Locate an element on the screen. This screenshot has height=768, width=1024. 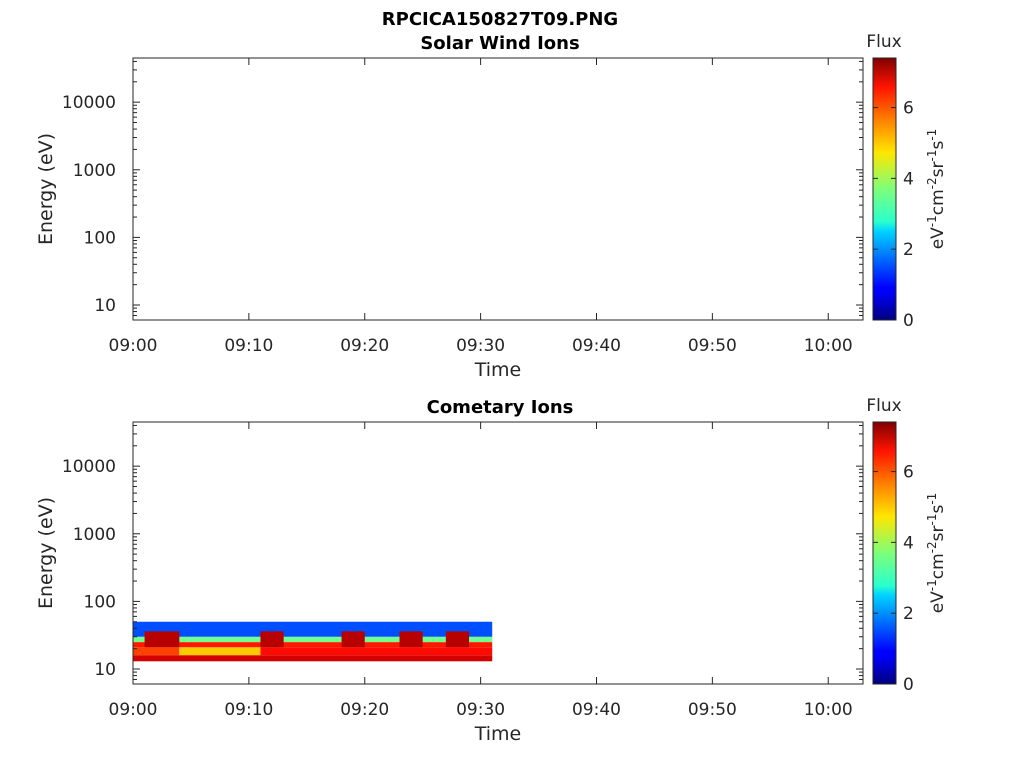
figure-title: RPCICA150827T09.PNG is located at coordinates (500, 19).